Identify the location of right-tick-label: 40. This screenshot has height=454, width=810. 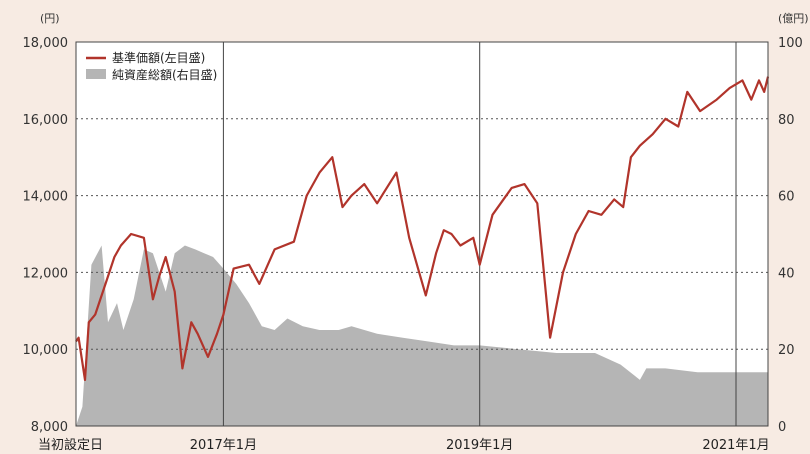
(786, 273).